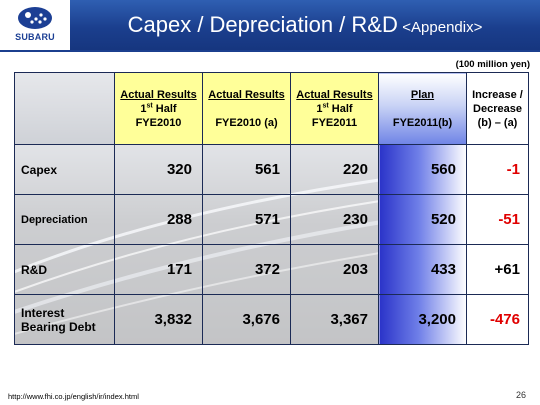 This screenshot has height=405, width=540. What do you see at coordinates (64, 319) in the screenshot?
I see `row-label: Interest Bearing Debt` at bounding box center [64, 319].